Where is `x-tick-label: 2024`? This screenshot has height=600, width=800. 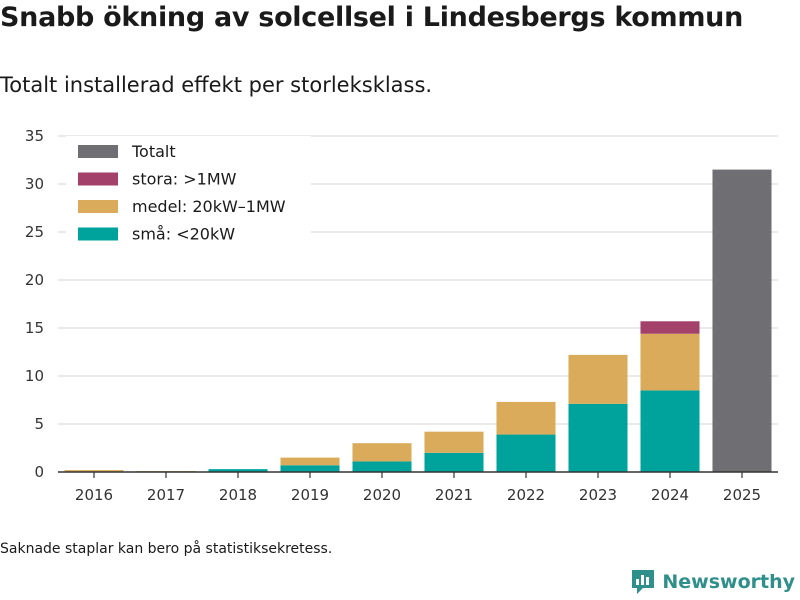 x-tick-label: 2024 is located at coordinates (670, 495).